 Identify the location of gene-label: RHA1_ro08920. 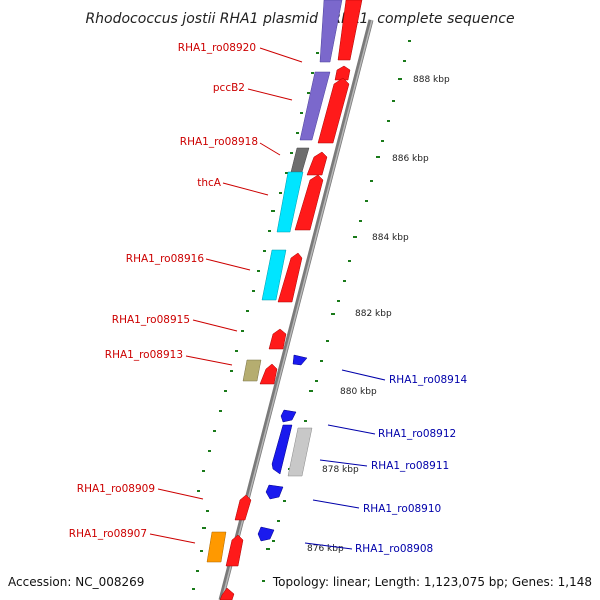
(217, 48).